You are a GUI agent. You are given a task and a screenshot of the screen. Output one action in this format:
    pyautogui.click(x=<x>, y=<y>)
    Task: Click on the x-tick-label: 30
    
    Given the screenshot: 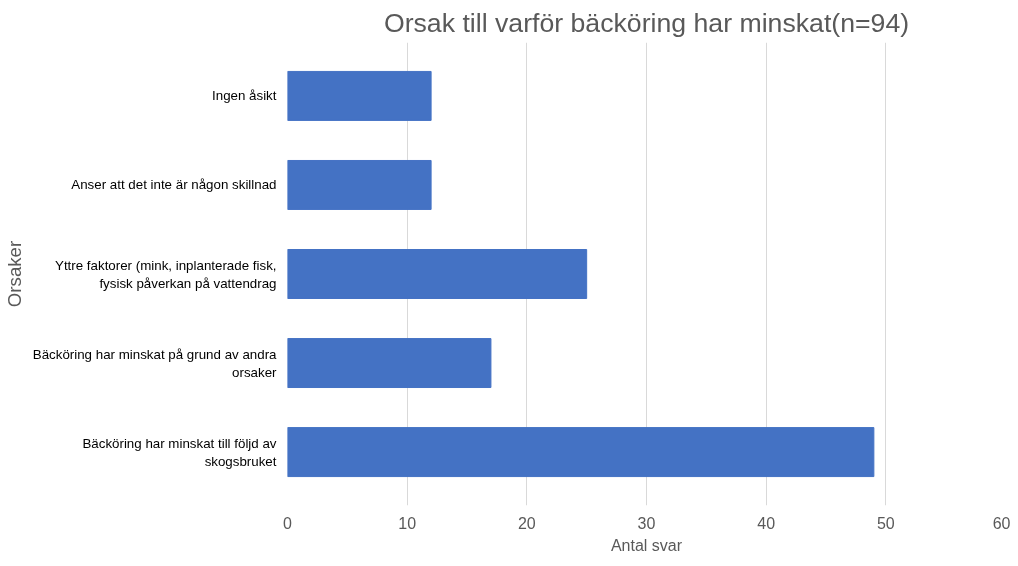 What is the action you would take?
    pyautogui.click(x=646, y=523)
    